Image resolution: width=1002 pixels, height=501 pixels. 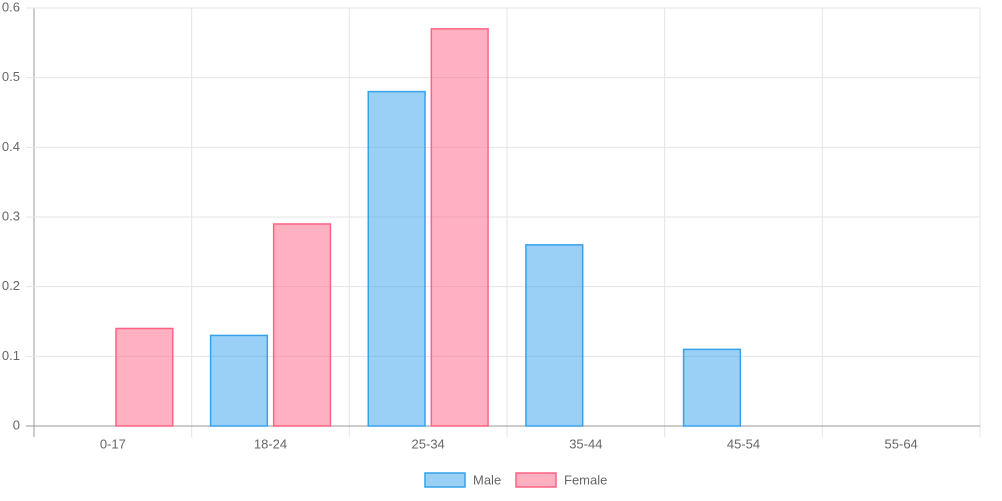 I want to click on legend-label: Female, so click(x=585, y=479).